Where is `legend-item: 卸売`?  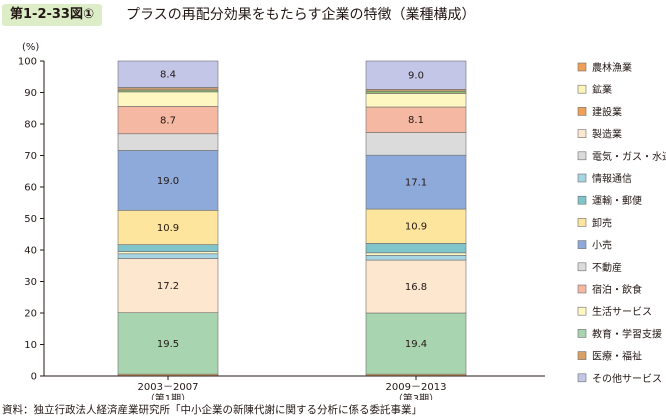
legend-item: 卸売 is located at coordinates (594, 222).